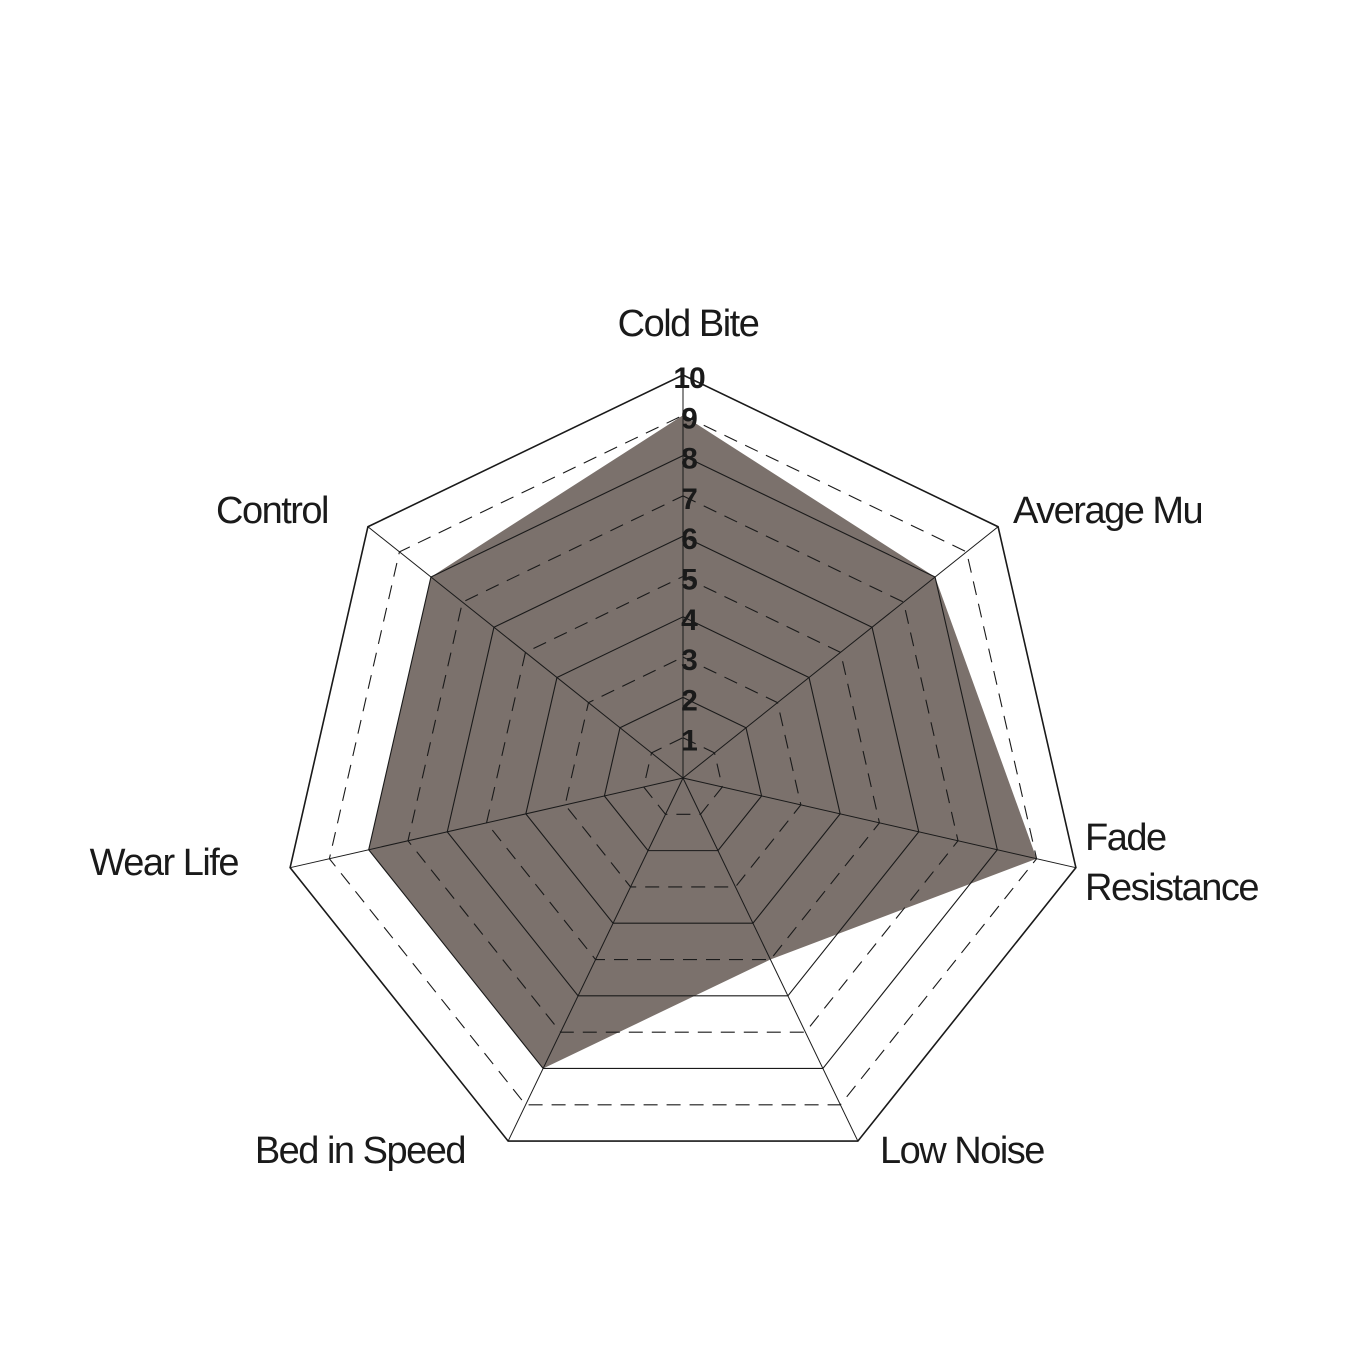 The width and height of the screenshot is (1364, 1364). I want to click on tick-label: 2, so click(689, 700).